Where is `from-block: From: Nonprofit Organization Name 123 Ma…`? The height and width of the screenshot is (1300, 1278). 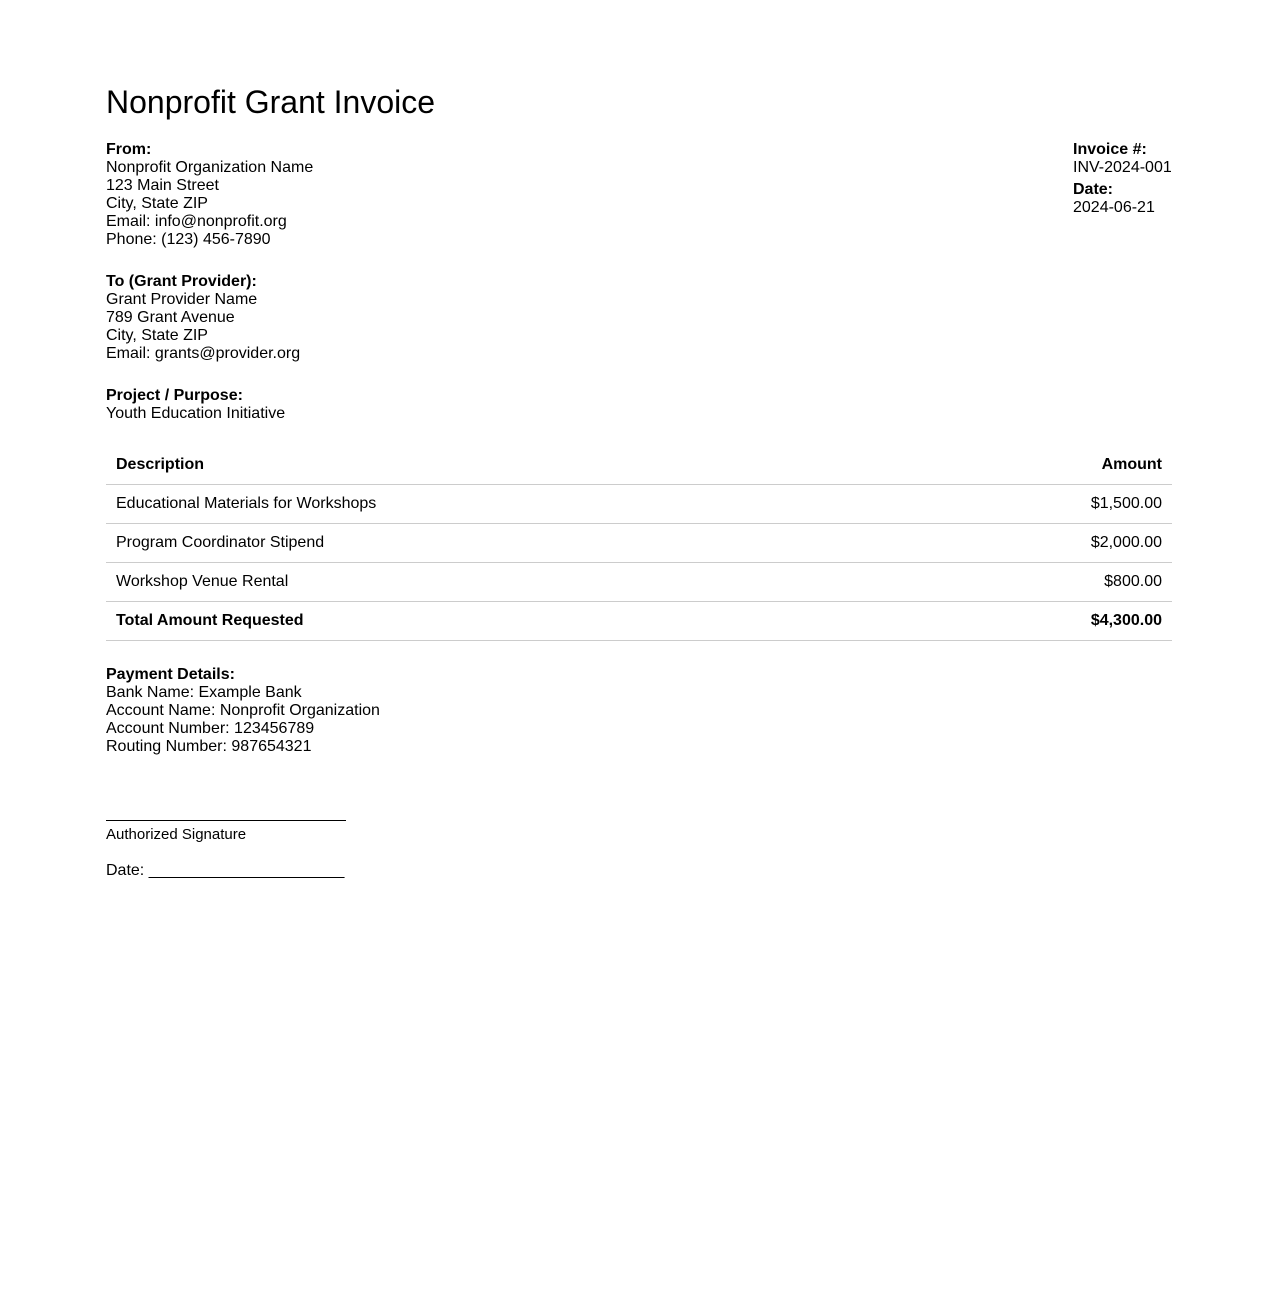
from-block: From: Nonprofit Organization Name 123 Ma… is located at coordinates (209, 195).